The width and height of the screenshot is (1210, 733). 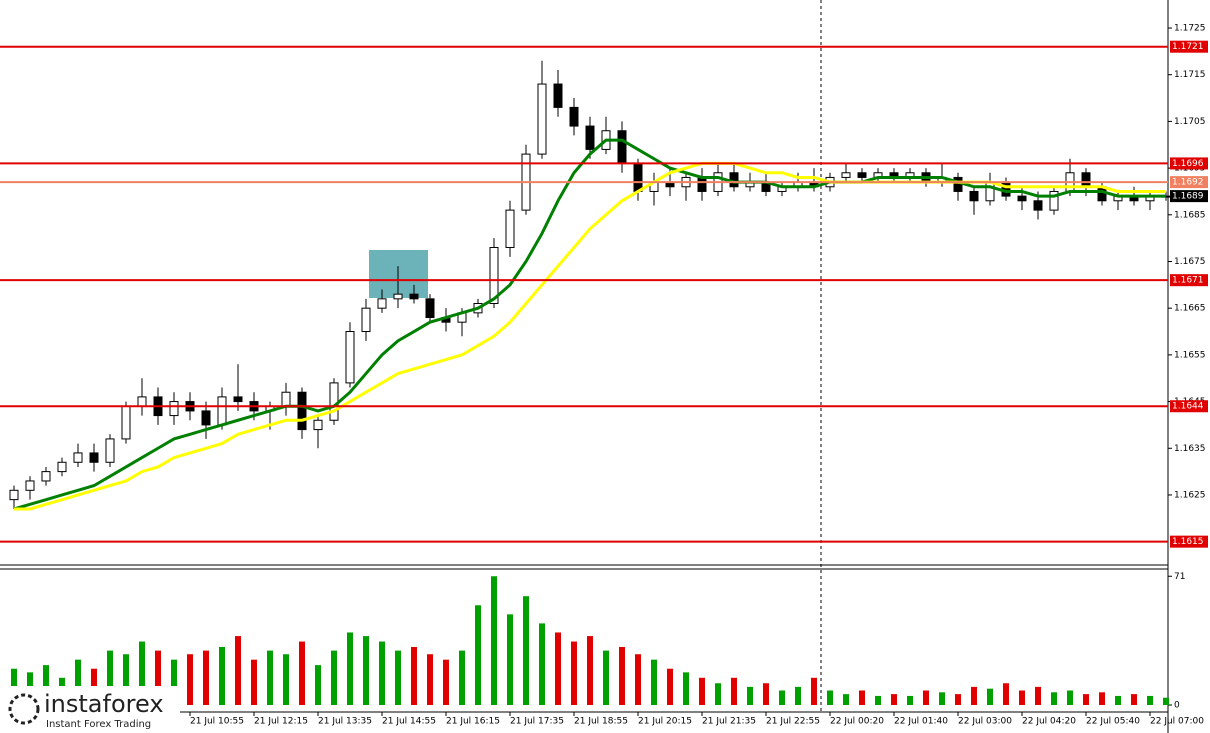 What do you see at coordinates (665, 722) in the screenshot?
I see `x-tick-label: 21 Jul 20:15` at bounding box center [665, 722].